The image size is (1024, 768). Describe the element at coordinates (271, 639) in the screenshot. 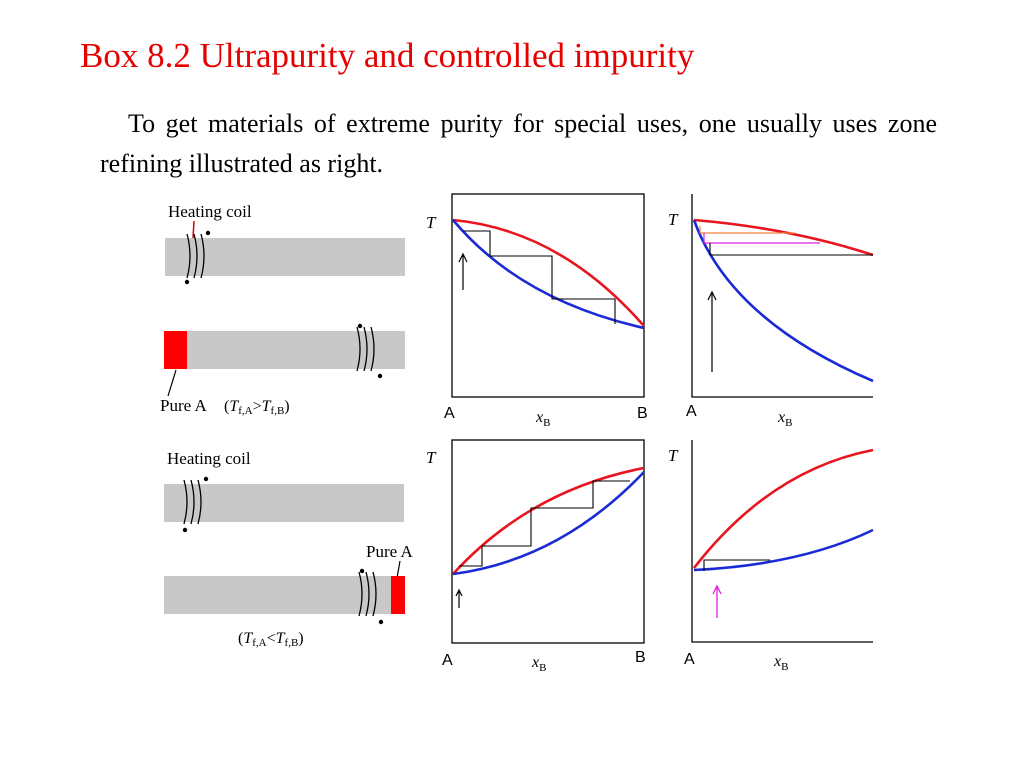

I see `condition-label: (Tf,A<Tf,B)` at that location.